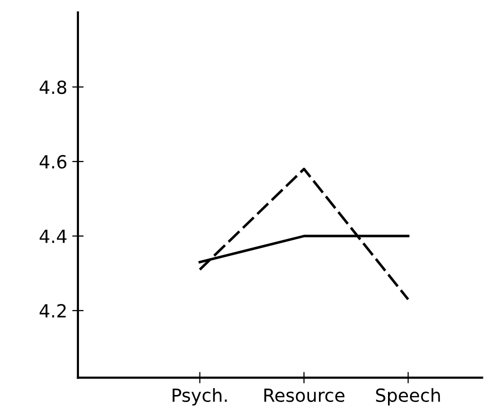  What do you see at coordinates (53, 236) in the screenshot?
I see `y-tick-label: 4.4` at bounding box center [53, 236].